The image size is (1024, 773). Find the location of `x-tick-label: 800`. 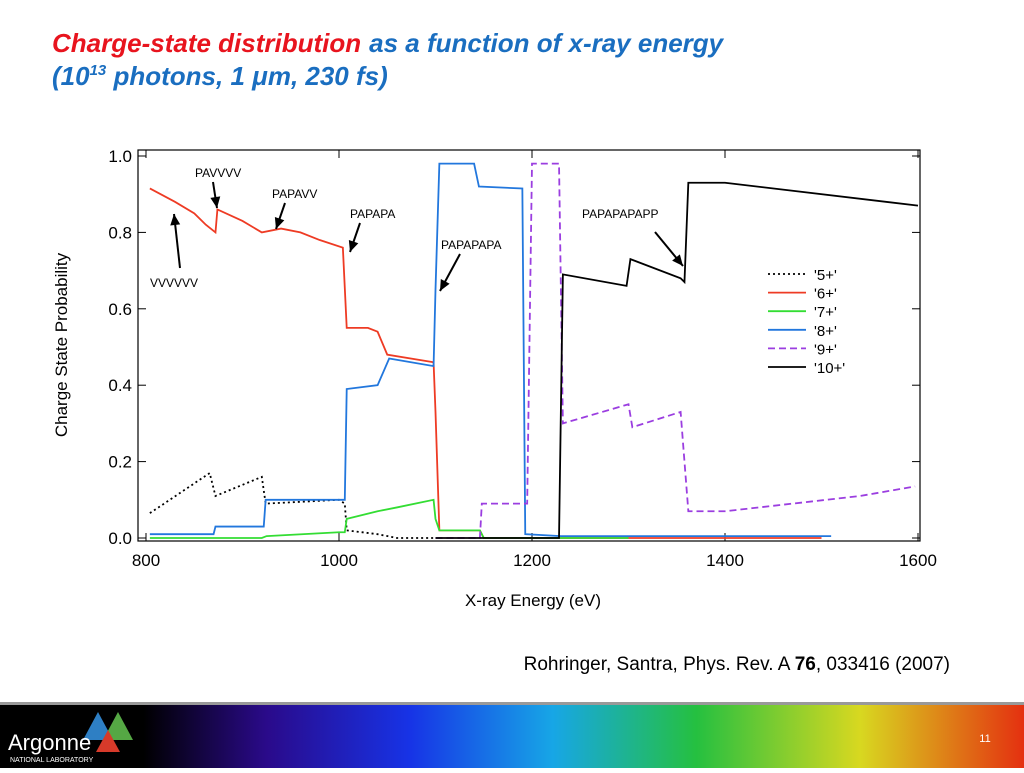

x-tick-label: 800 is located at coordinates (146, 560).